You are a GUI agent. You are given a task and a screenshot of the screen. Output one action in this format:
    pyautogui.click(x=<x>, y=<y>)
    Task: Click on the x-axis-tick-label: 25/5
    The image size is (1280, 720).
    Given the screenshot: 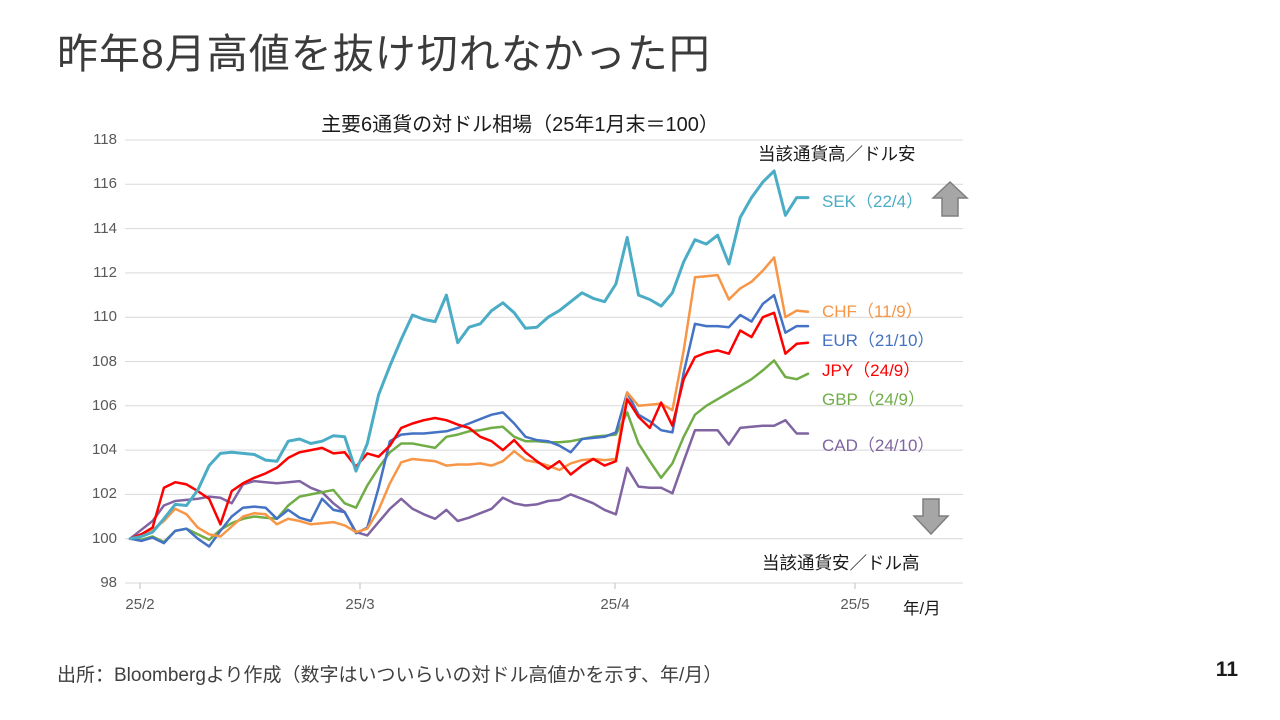 What is the action you would take?
    pyautogui.click(x=855, y=604)
    